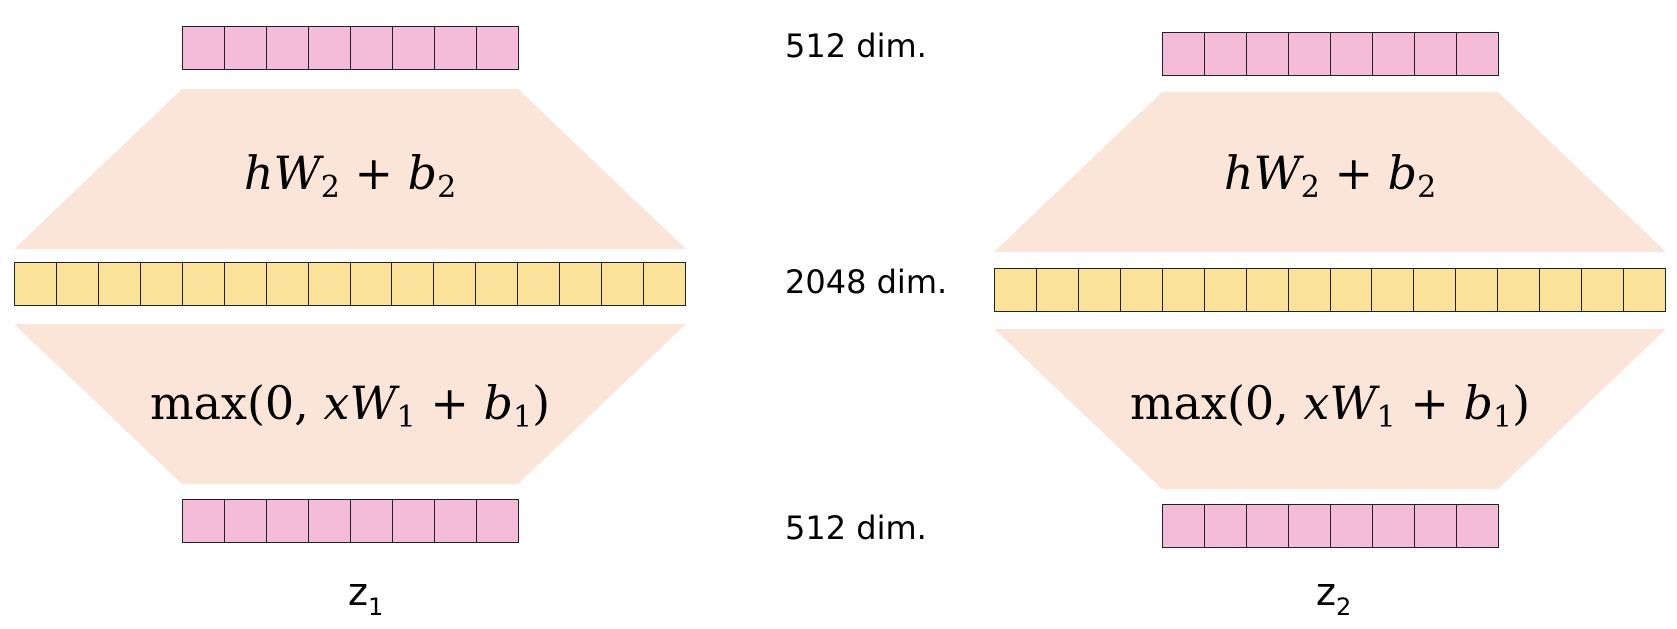 The height and width of the screenshot is (629, 1677). I want to click on formula-max: max(0,, so click(1216, 403).